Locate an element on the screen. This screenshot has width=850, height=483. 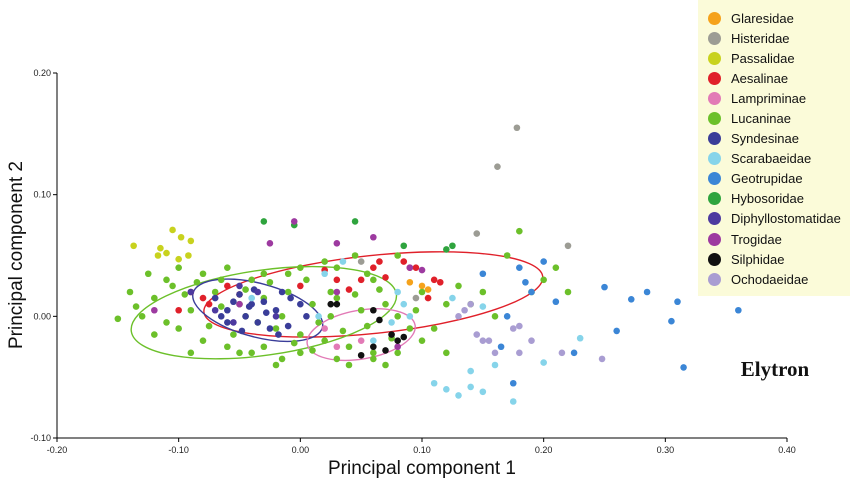
panel-annotation: Elytron is located at coordinates (775, 369).